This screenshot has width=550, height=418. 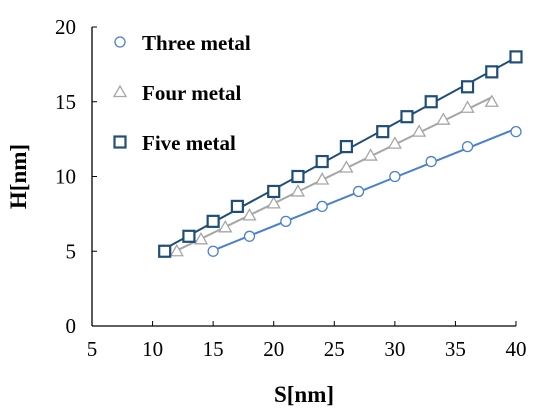 What do you see at coordinates (71, 251) in the screenshot?
I see `y-tick-label: 5` at bounding box center [71, 251].